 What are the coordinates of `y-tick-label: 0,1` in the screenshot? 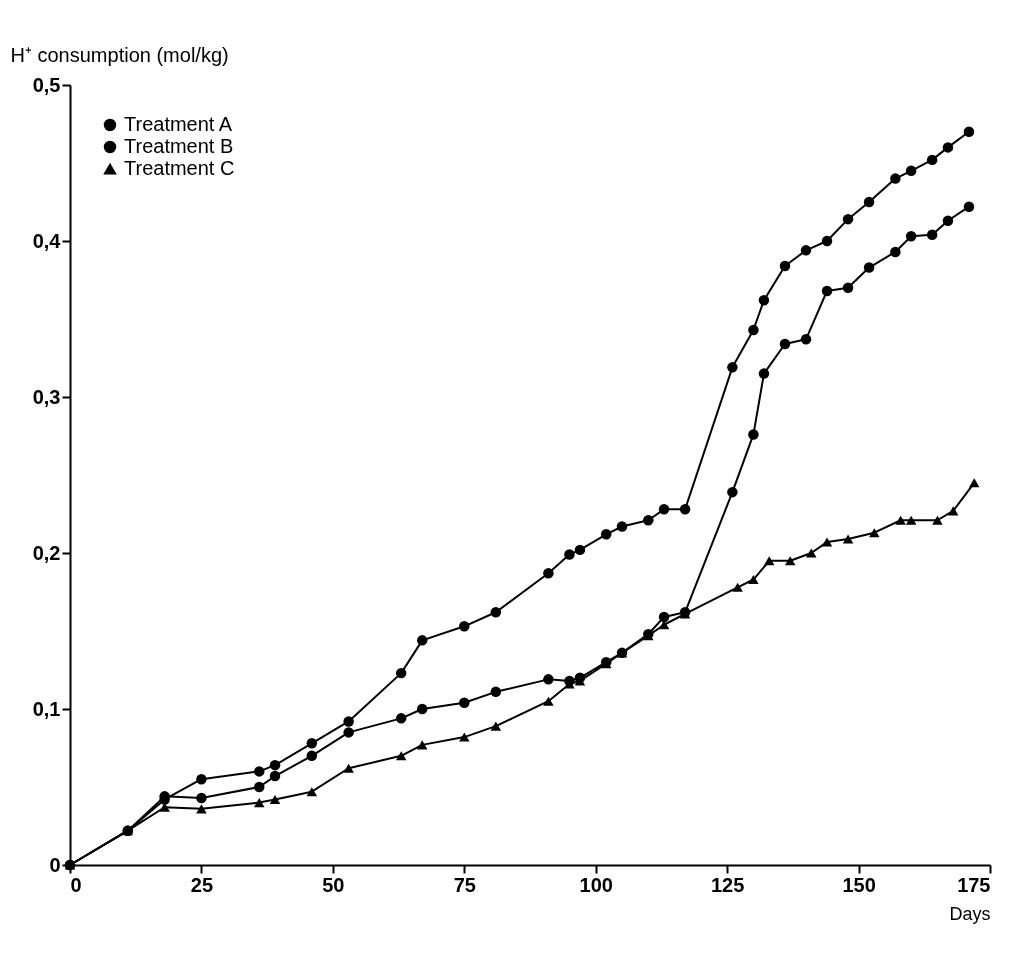 It's located at (46, 708).